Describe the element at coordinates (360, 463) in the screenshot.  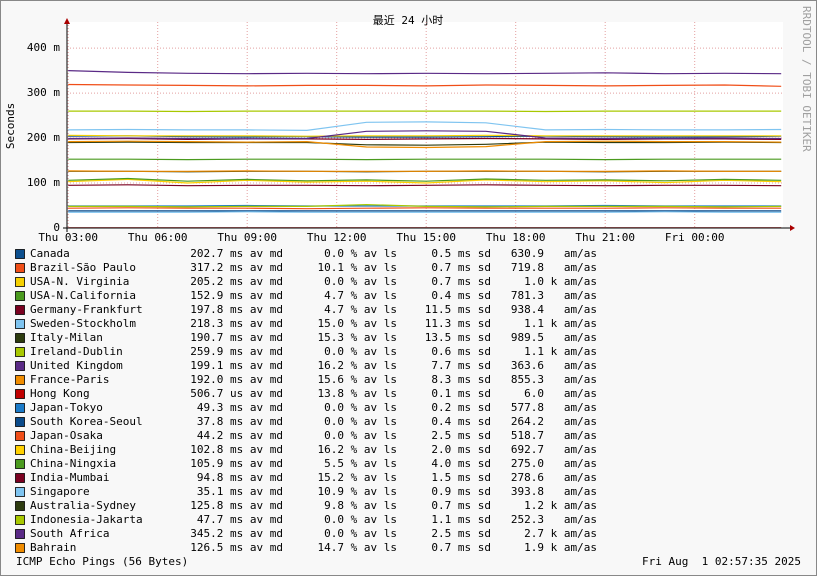
I see `legend-loss: 5.5 % av ls` at that location.